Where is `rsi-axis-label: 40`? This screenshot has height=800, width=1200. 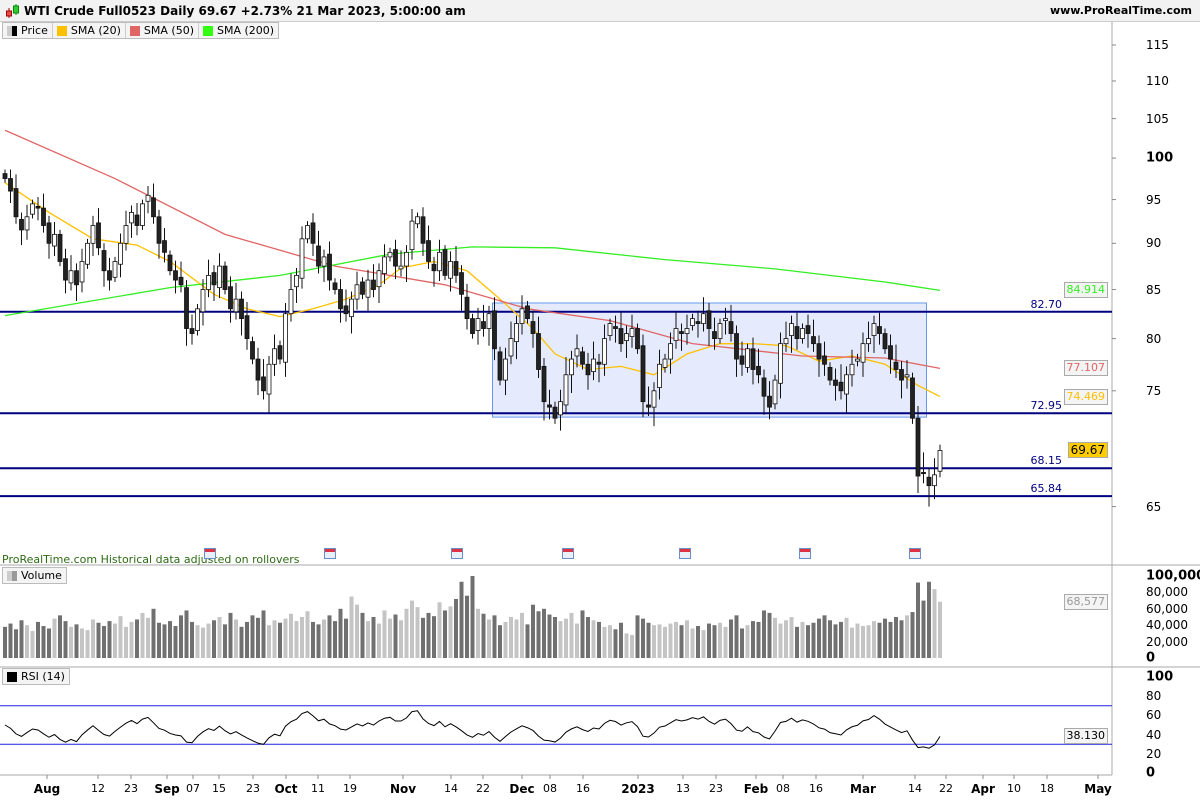 rsi-axis-label: 40 is located at coordinates (1154, 734).